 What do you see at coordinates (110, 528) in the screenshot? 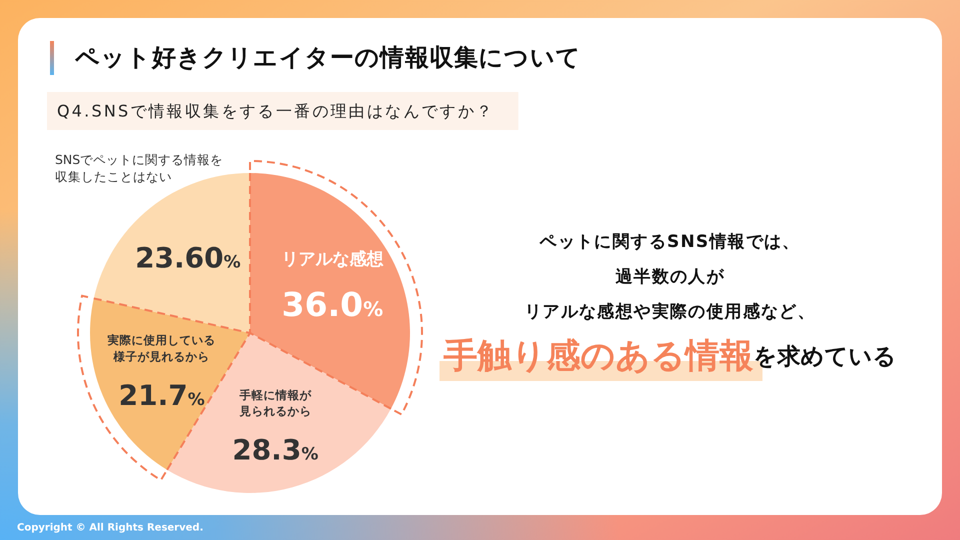
I see `text: Copyright © All Rights Reserved.` at bounding box center [110, 528].